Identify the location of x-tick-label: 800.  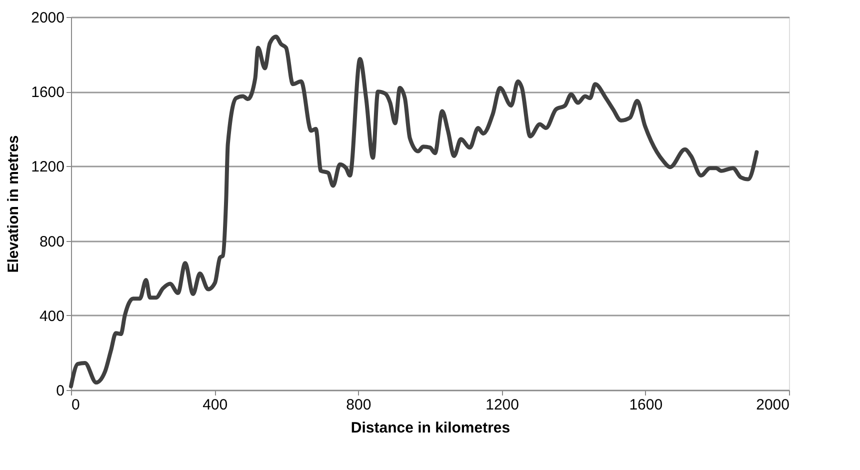
(359, 405).